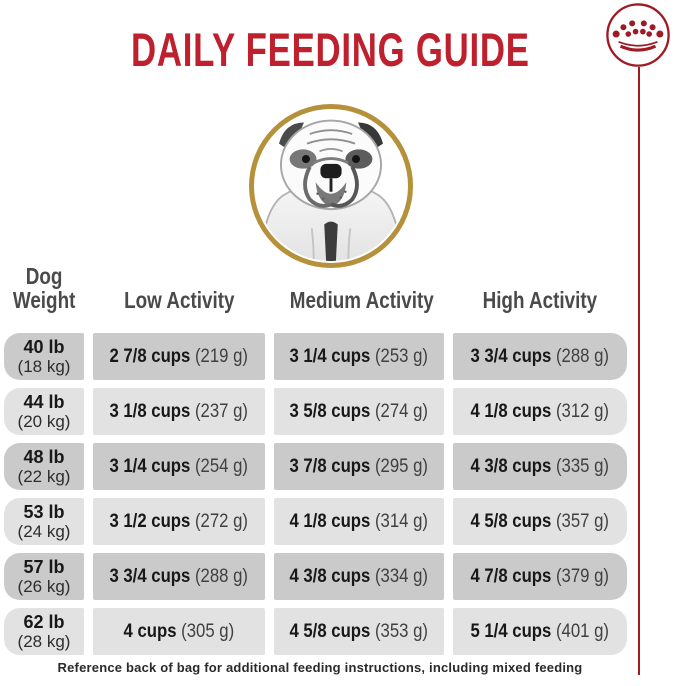 The height and width of the screenshot is (686, 679). Describe the element at coordinates (402, 521) in the screenshot. I see `serving-grams: (314 g)` at that location.